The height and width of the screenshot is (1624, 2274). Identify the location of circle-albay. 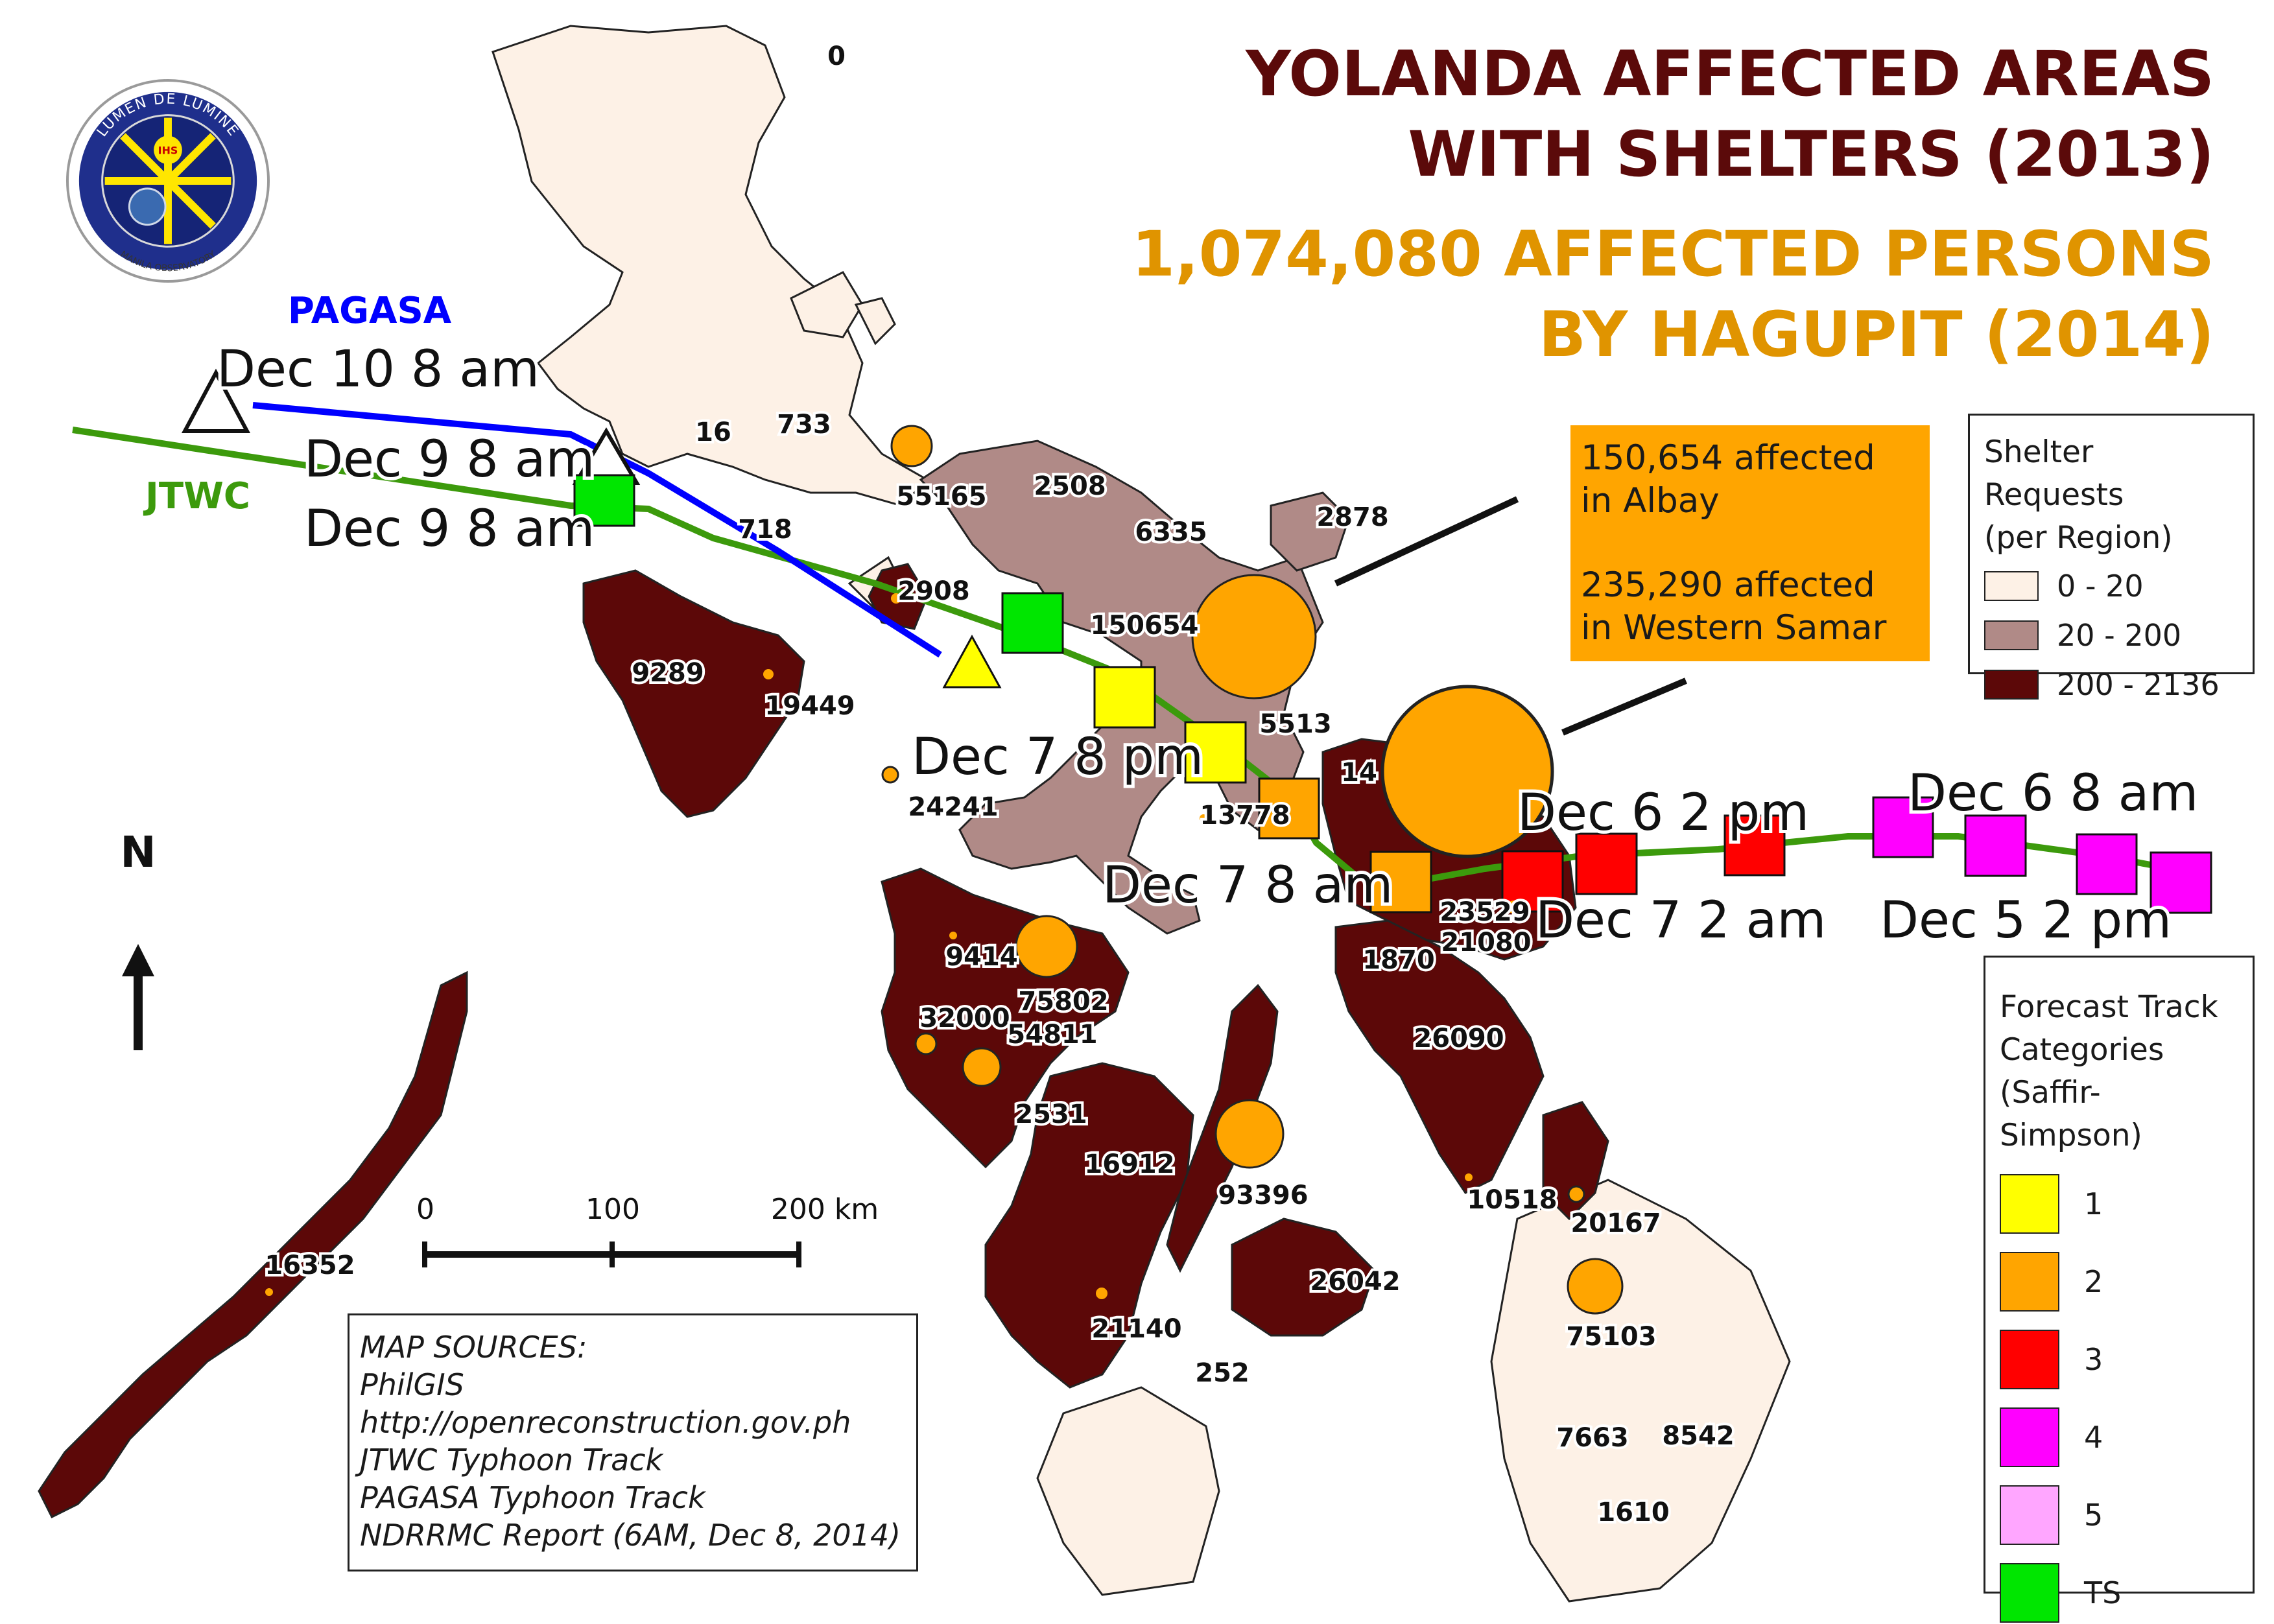
(1254, 637).